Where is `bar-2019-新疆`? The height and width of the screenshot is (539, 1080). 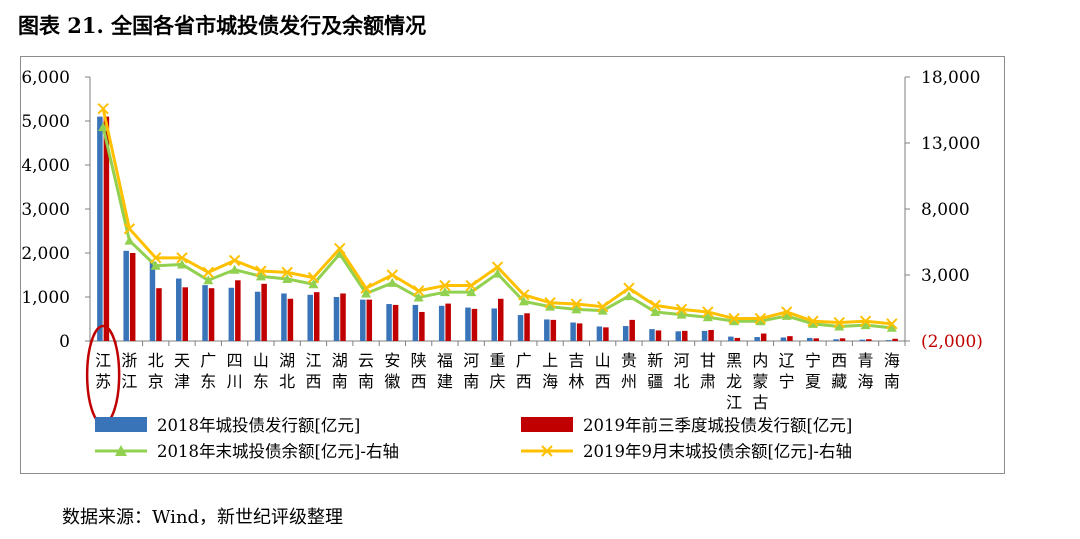
bar-2019-新疆 is located at coordinates (658, 335).